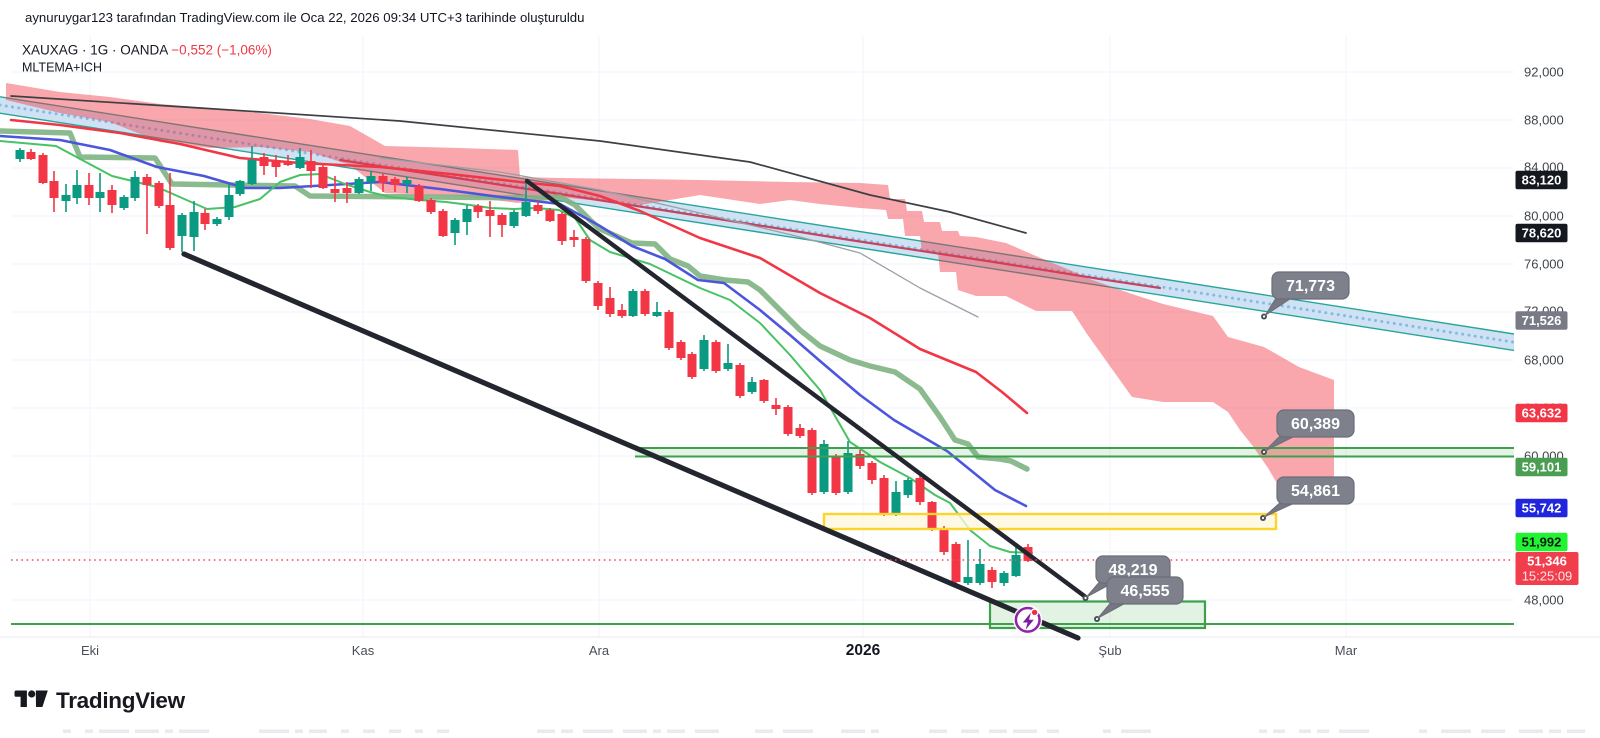 Image resolution: width=1600 pixels, height=738 pixels. What do you see at coordinates (1315, 491) in the screenshot?
I see `svg-text: 54,861` at bounding box center [1315, 491].